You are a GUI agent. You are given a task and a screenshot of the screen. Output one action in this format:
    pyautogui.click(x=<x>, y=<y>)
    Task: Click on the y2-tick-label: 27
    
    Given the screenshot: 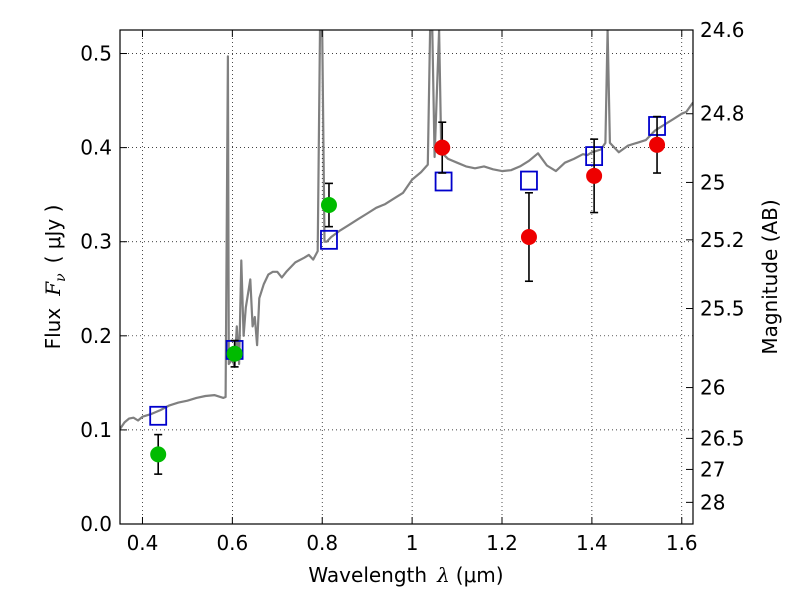 What is the action you would take?
    pyautogui.click(x=712, y=469)
    